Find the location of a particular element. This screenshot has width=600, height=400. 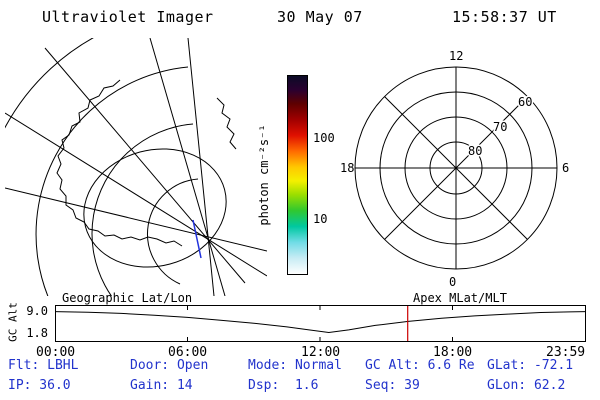

apex-panel-label: Apex MLat/MLT is located at coordinates (460, 298).